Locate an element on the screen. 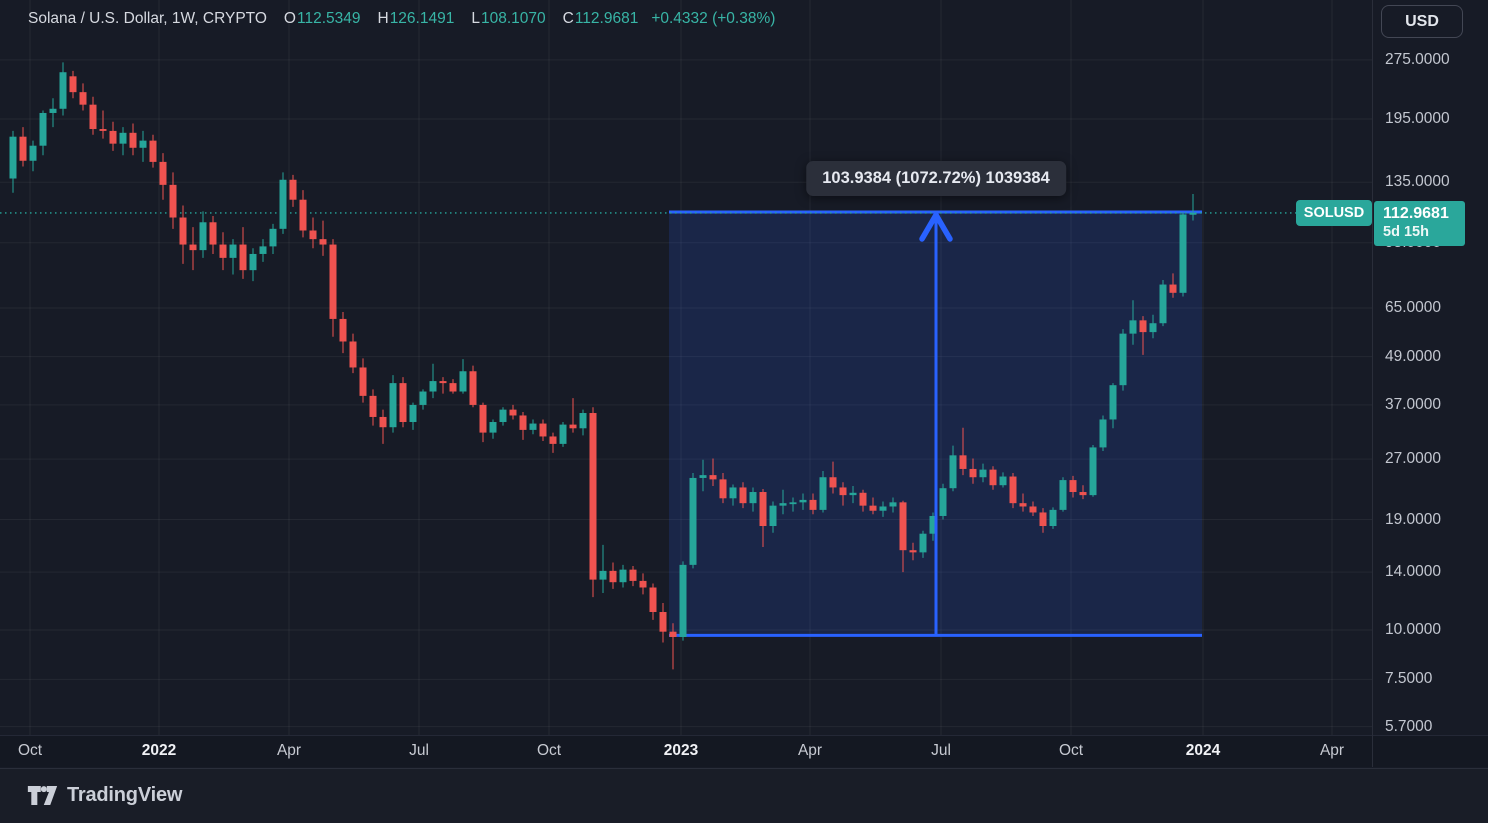 This screenshot has width=1488, height=823. measure-tool-label: 103.9384 (1072.72%) 1039384 is located at coordinates (936, 178).